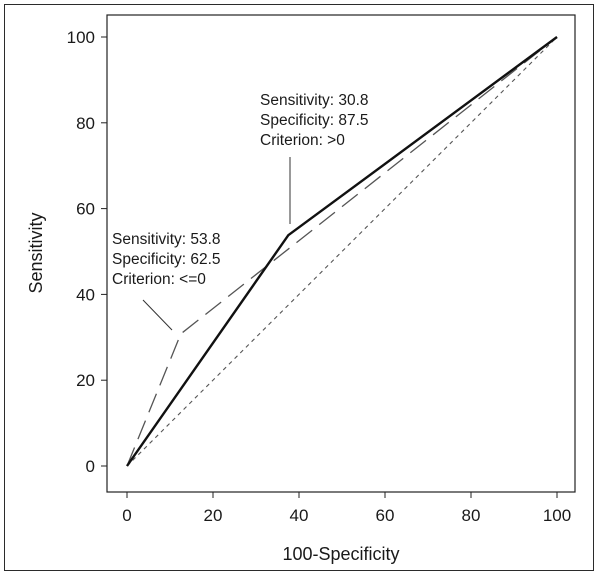 This screenshot has height=577, width=600. I want to click on y-tick-label: 40, so click(85, 294).